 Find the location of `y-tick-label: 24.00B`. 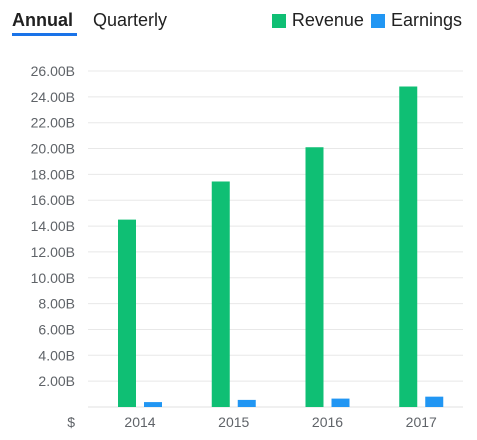

y-tick-label: 24.00B is located at coordinates (53, 97).